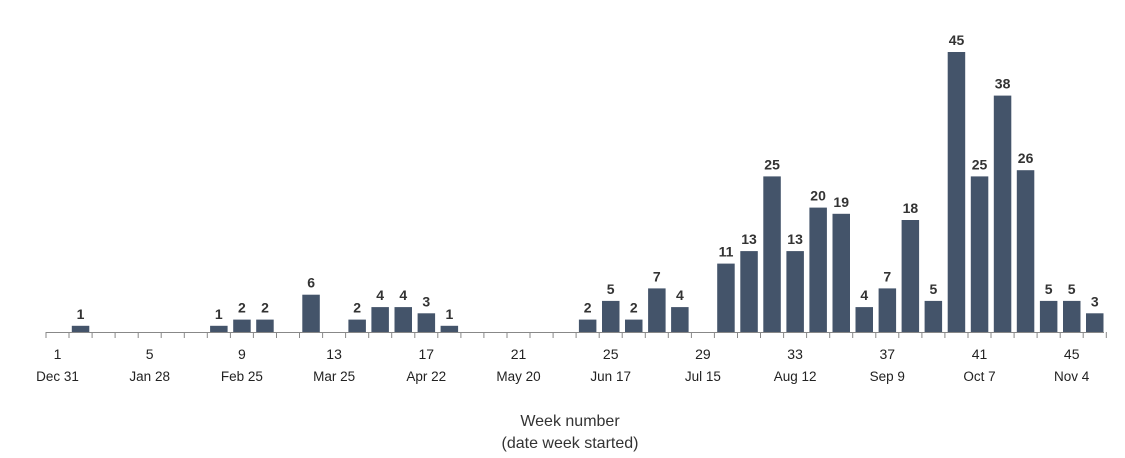  I want to click on data-label-week-8: 1, so click(219, 314).